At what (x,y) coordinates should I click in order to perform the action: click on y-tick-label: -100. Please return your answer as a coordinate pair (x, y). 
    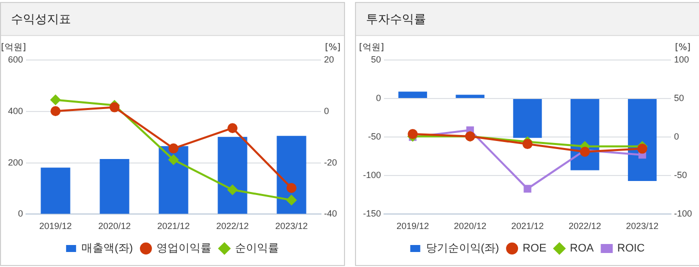
    Looking at the image, I should click on (372, 175).